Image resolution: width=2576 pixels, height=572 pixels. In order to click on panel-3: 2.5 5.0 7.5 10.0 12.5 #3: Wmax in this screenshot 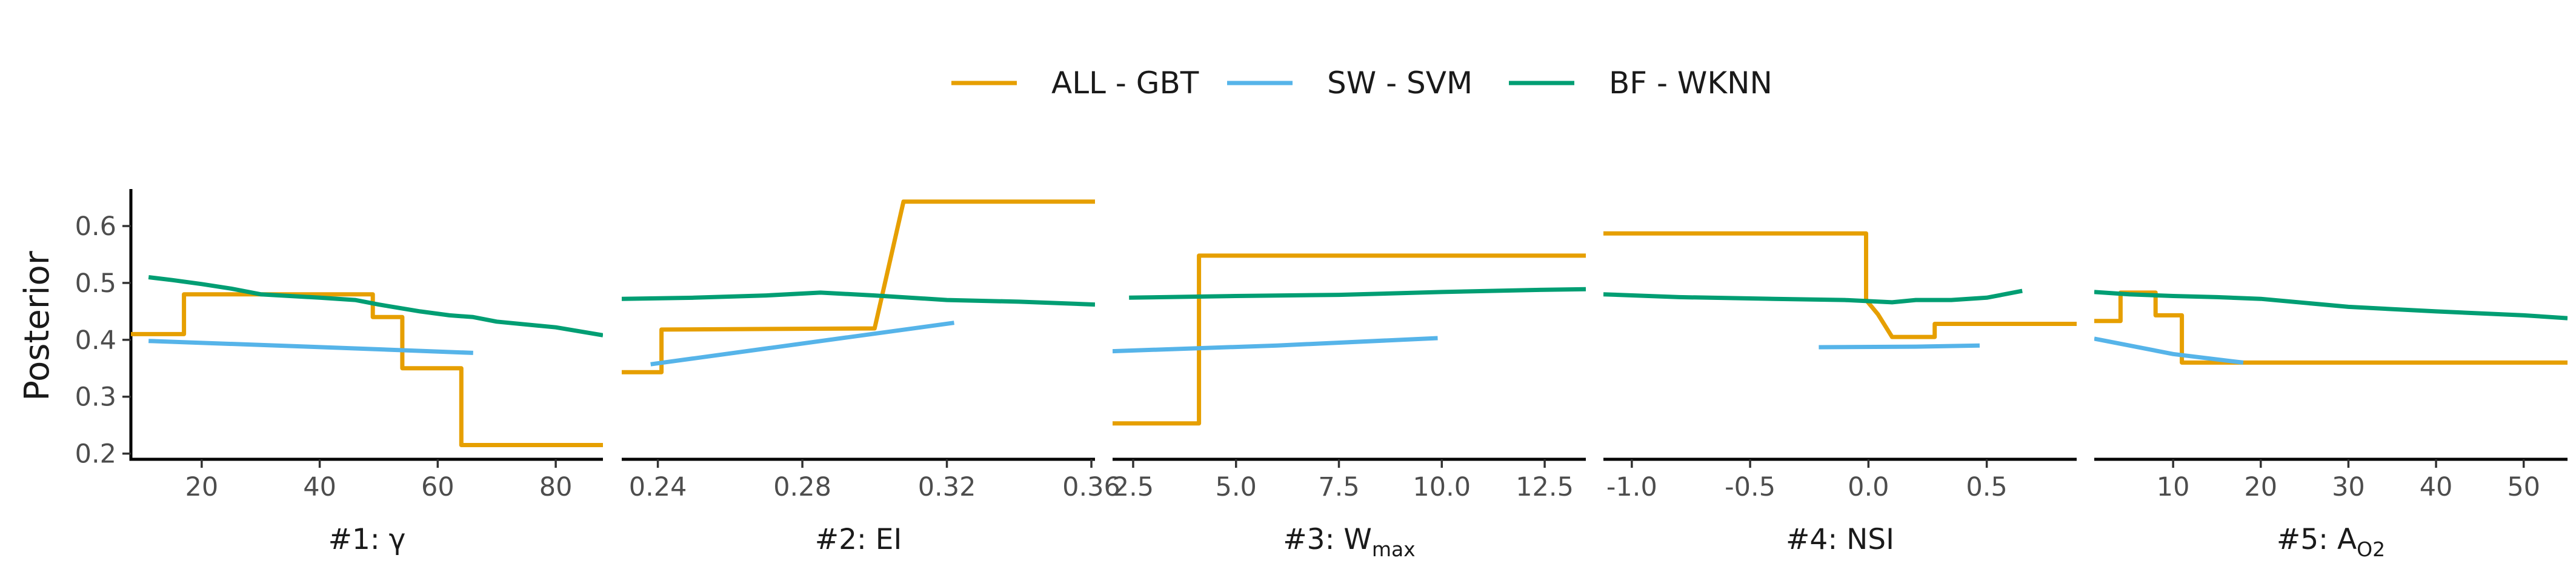, I will do `click(1349, 407)`.